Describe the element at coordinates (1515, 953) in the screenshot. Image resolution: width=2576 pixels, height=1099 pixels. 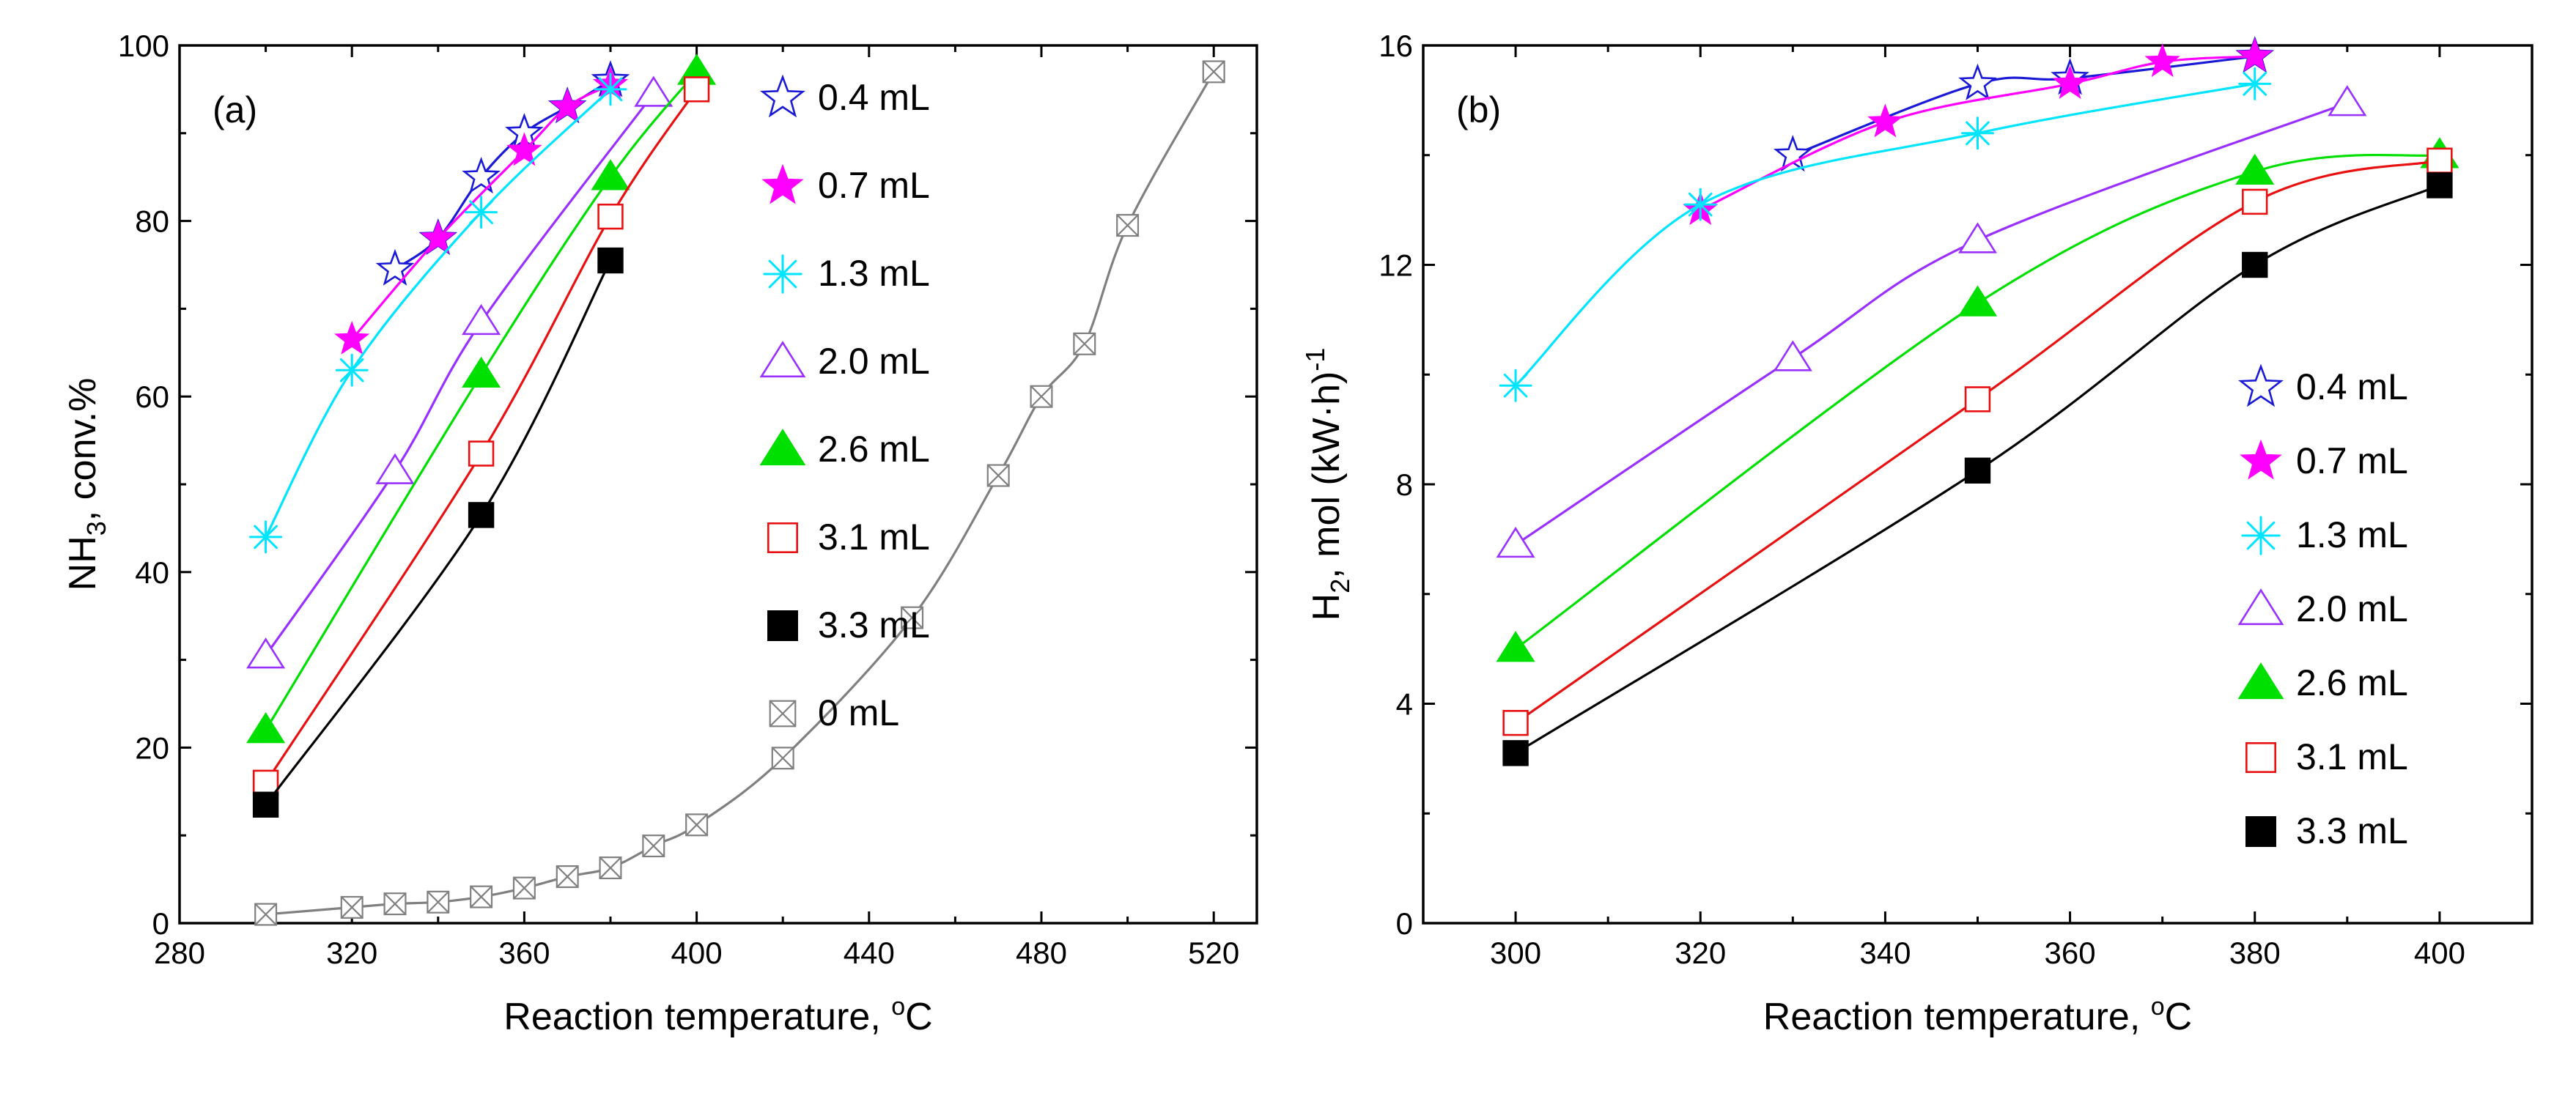
I see `x-tick-label-part: 300` at that location.